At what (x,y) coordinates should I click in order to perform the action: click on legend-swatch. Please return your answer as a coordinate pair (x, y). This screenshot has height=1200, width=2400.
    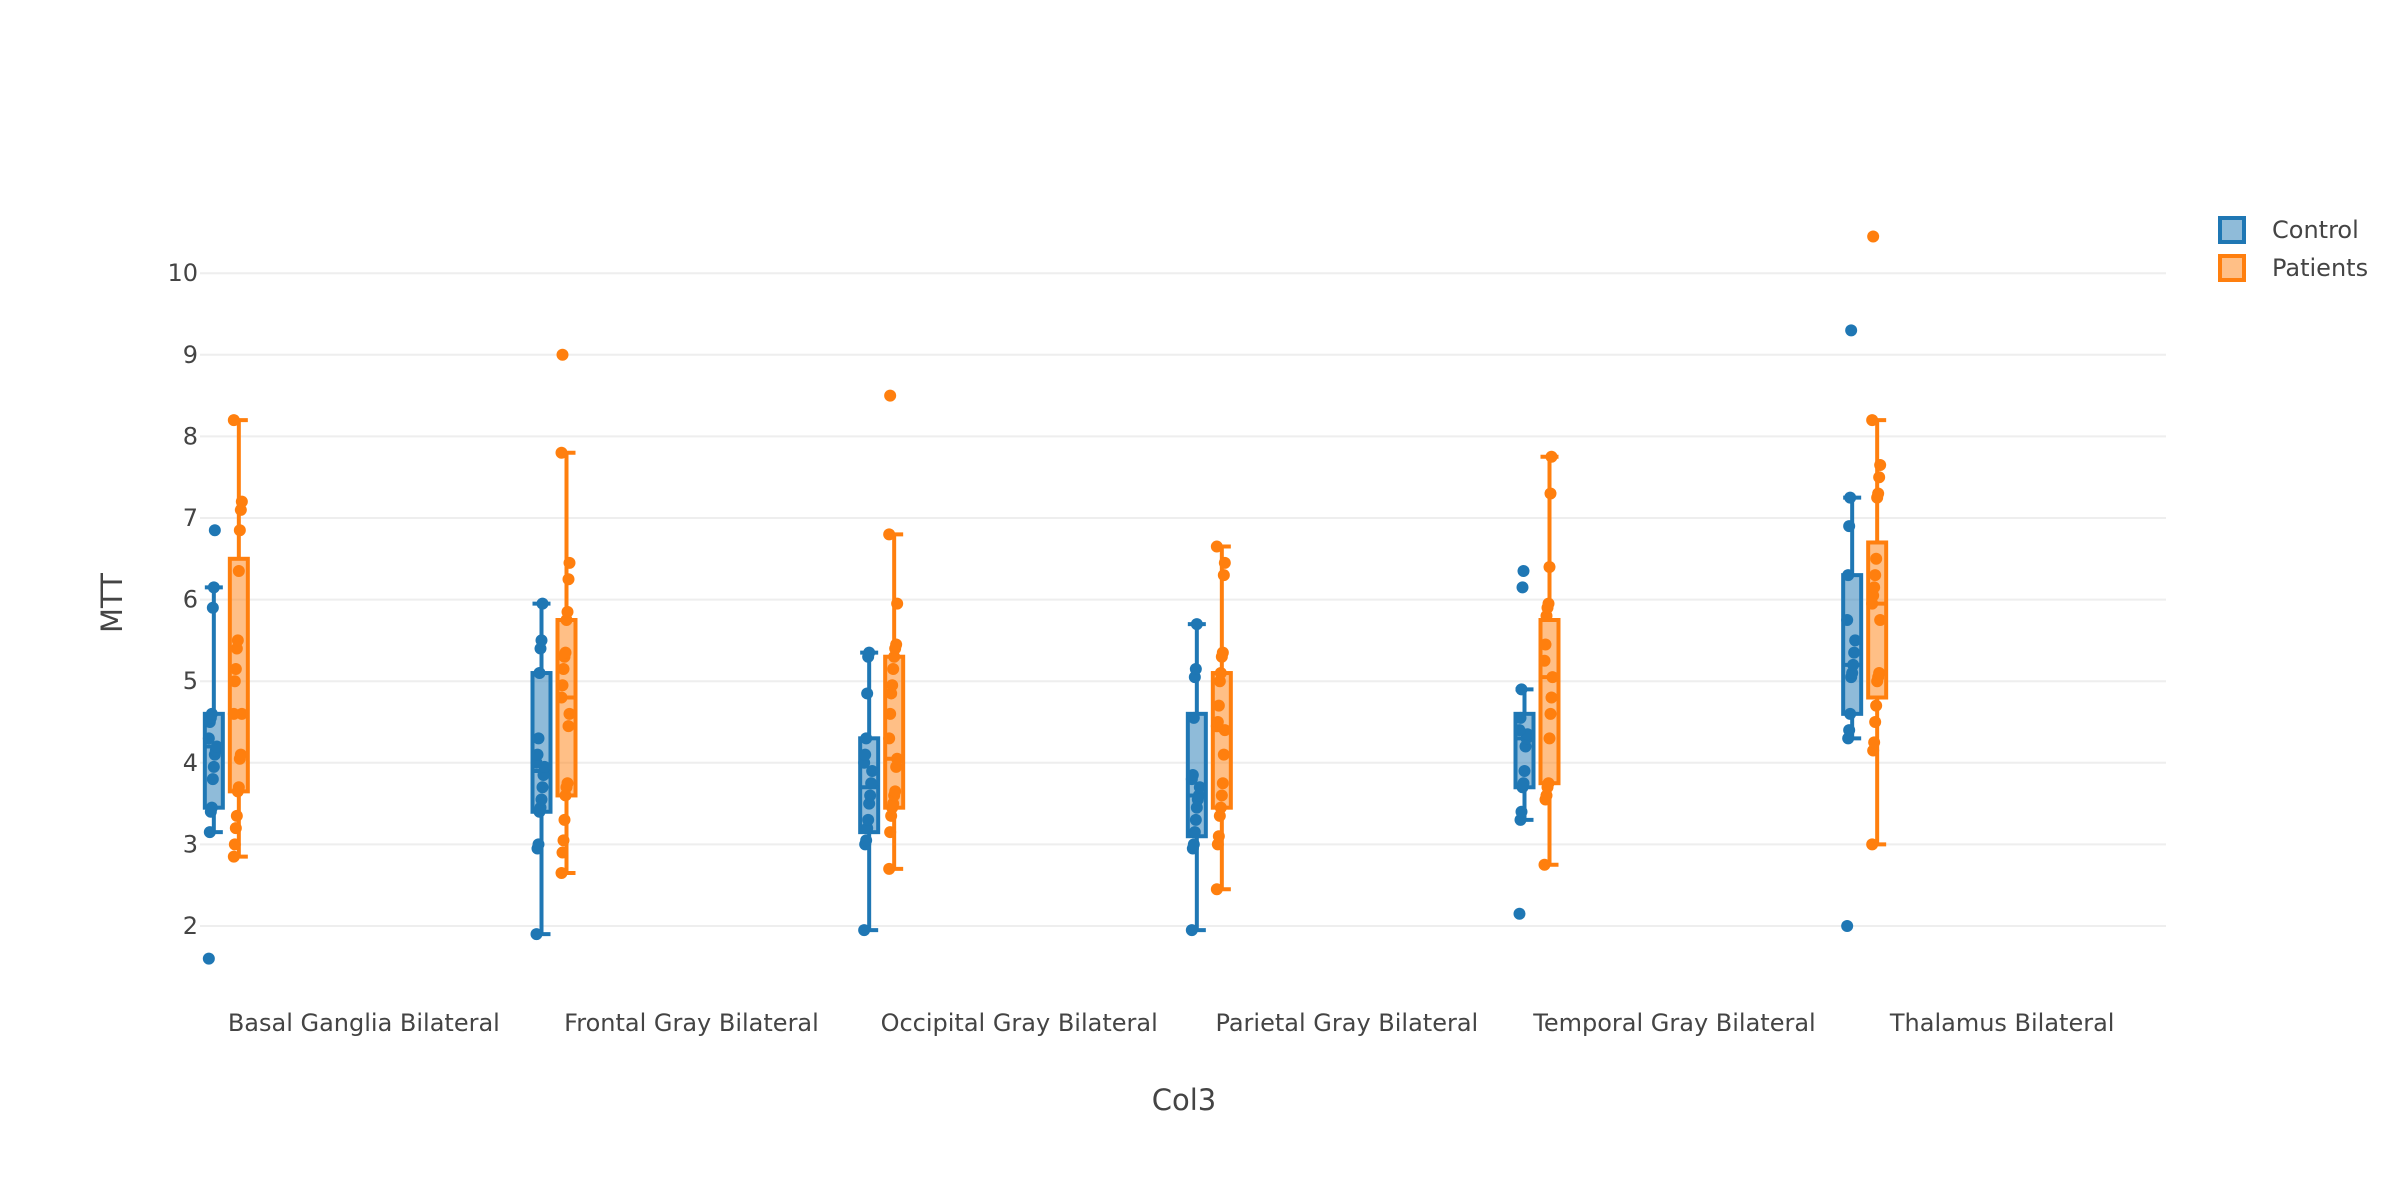
    Looking at the image, I should click on (2232, 230).